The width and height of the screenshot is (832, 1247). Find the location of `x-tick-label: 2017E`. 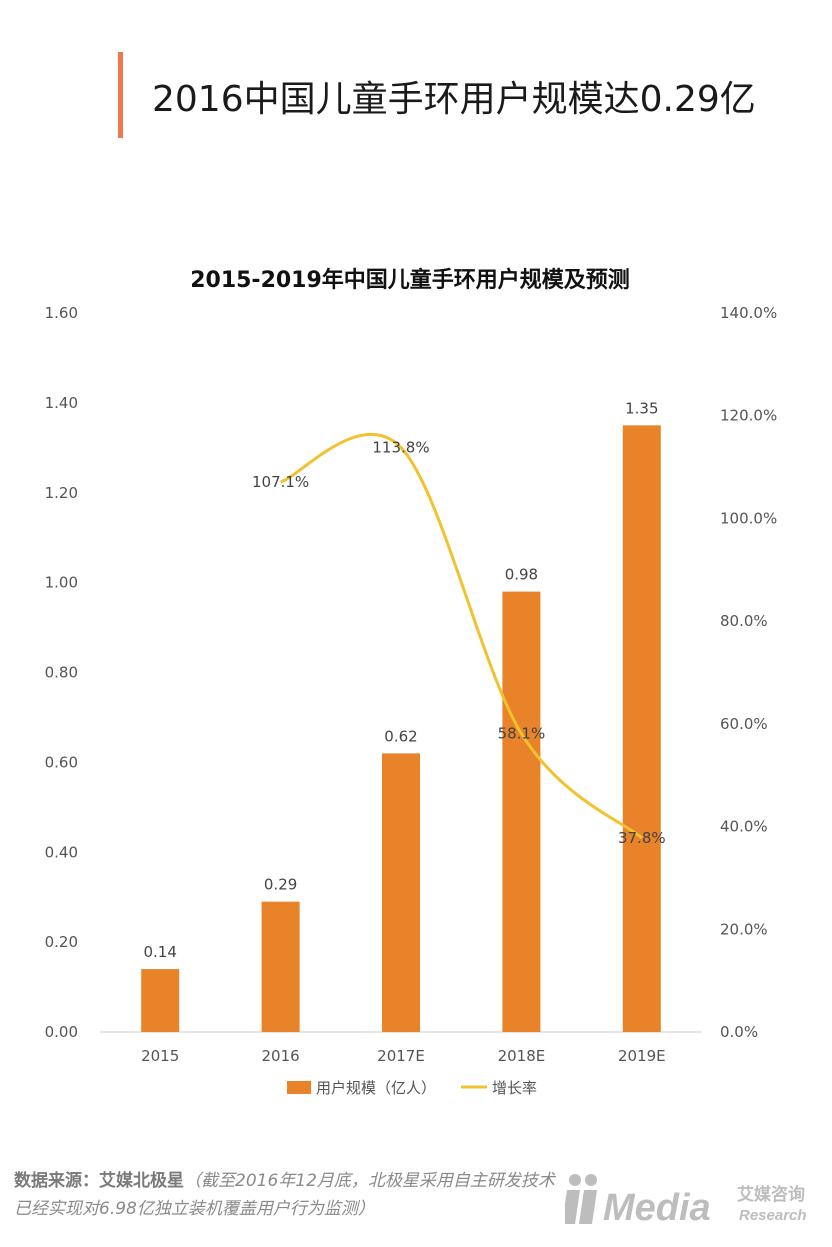

x-tick-label: 2017E is located at coordinates (401, 1056).